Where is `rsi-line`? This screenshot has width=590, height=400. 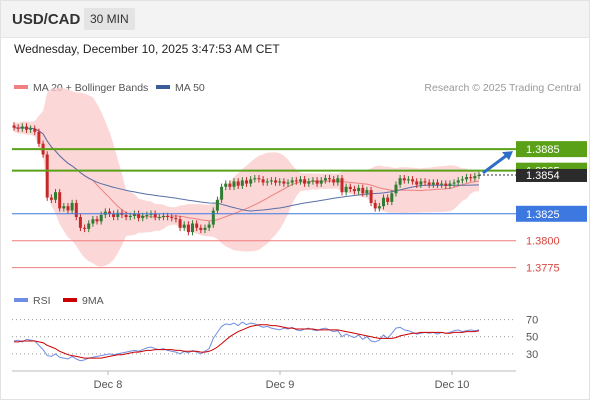 rsi-line is located at coordinates (246, 341).